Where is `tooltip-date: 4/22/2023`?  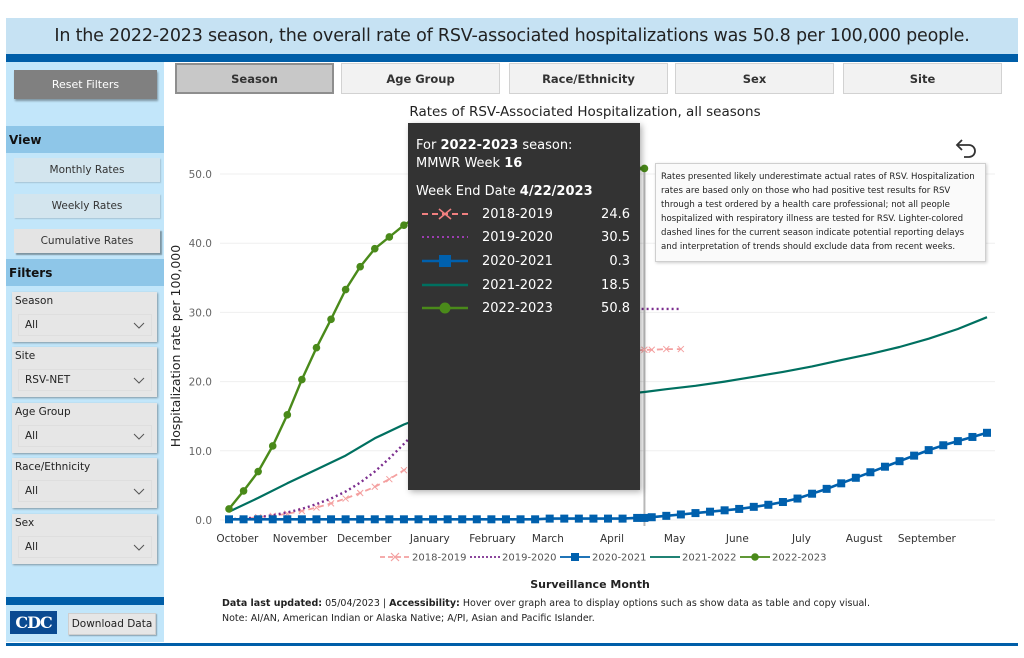
tooltip-date: 4/22/2023 is located at coordinates (556, 191).